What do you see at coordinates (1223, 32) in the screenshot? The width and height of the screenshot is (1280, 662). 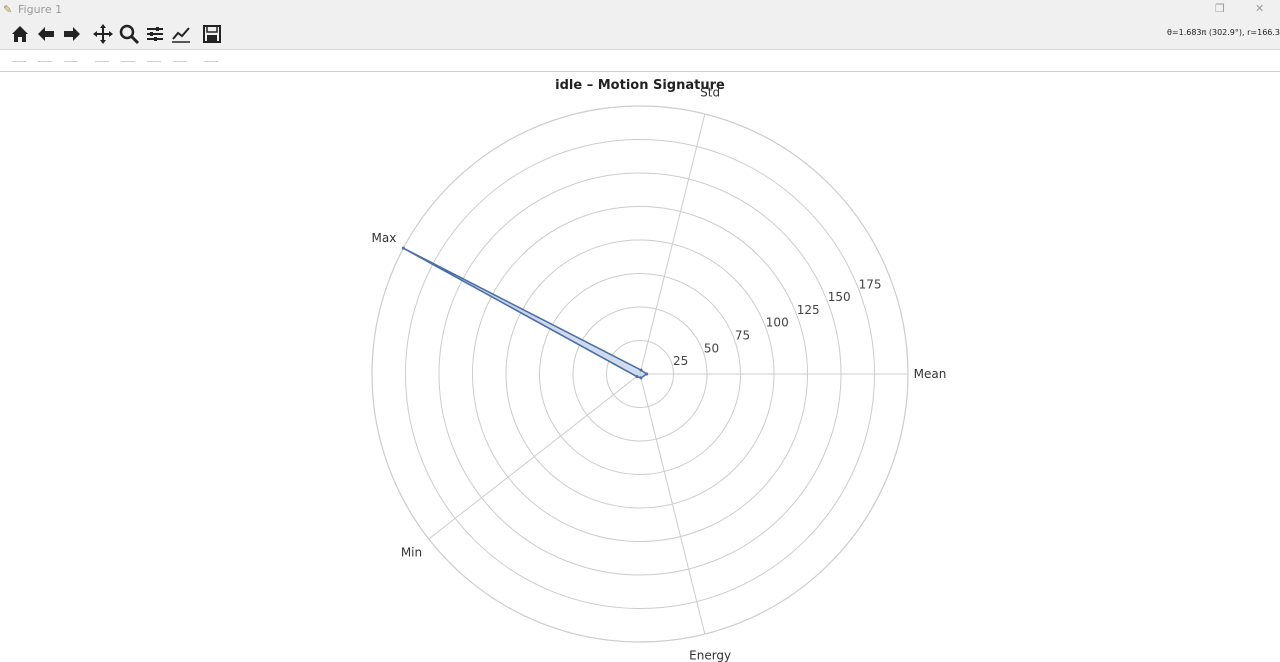 I see `cursor-coordinates: θ=1.683π (302.9°), r=166.3` at bounding box center [1223, 32].